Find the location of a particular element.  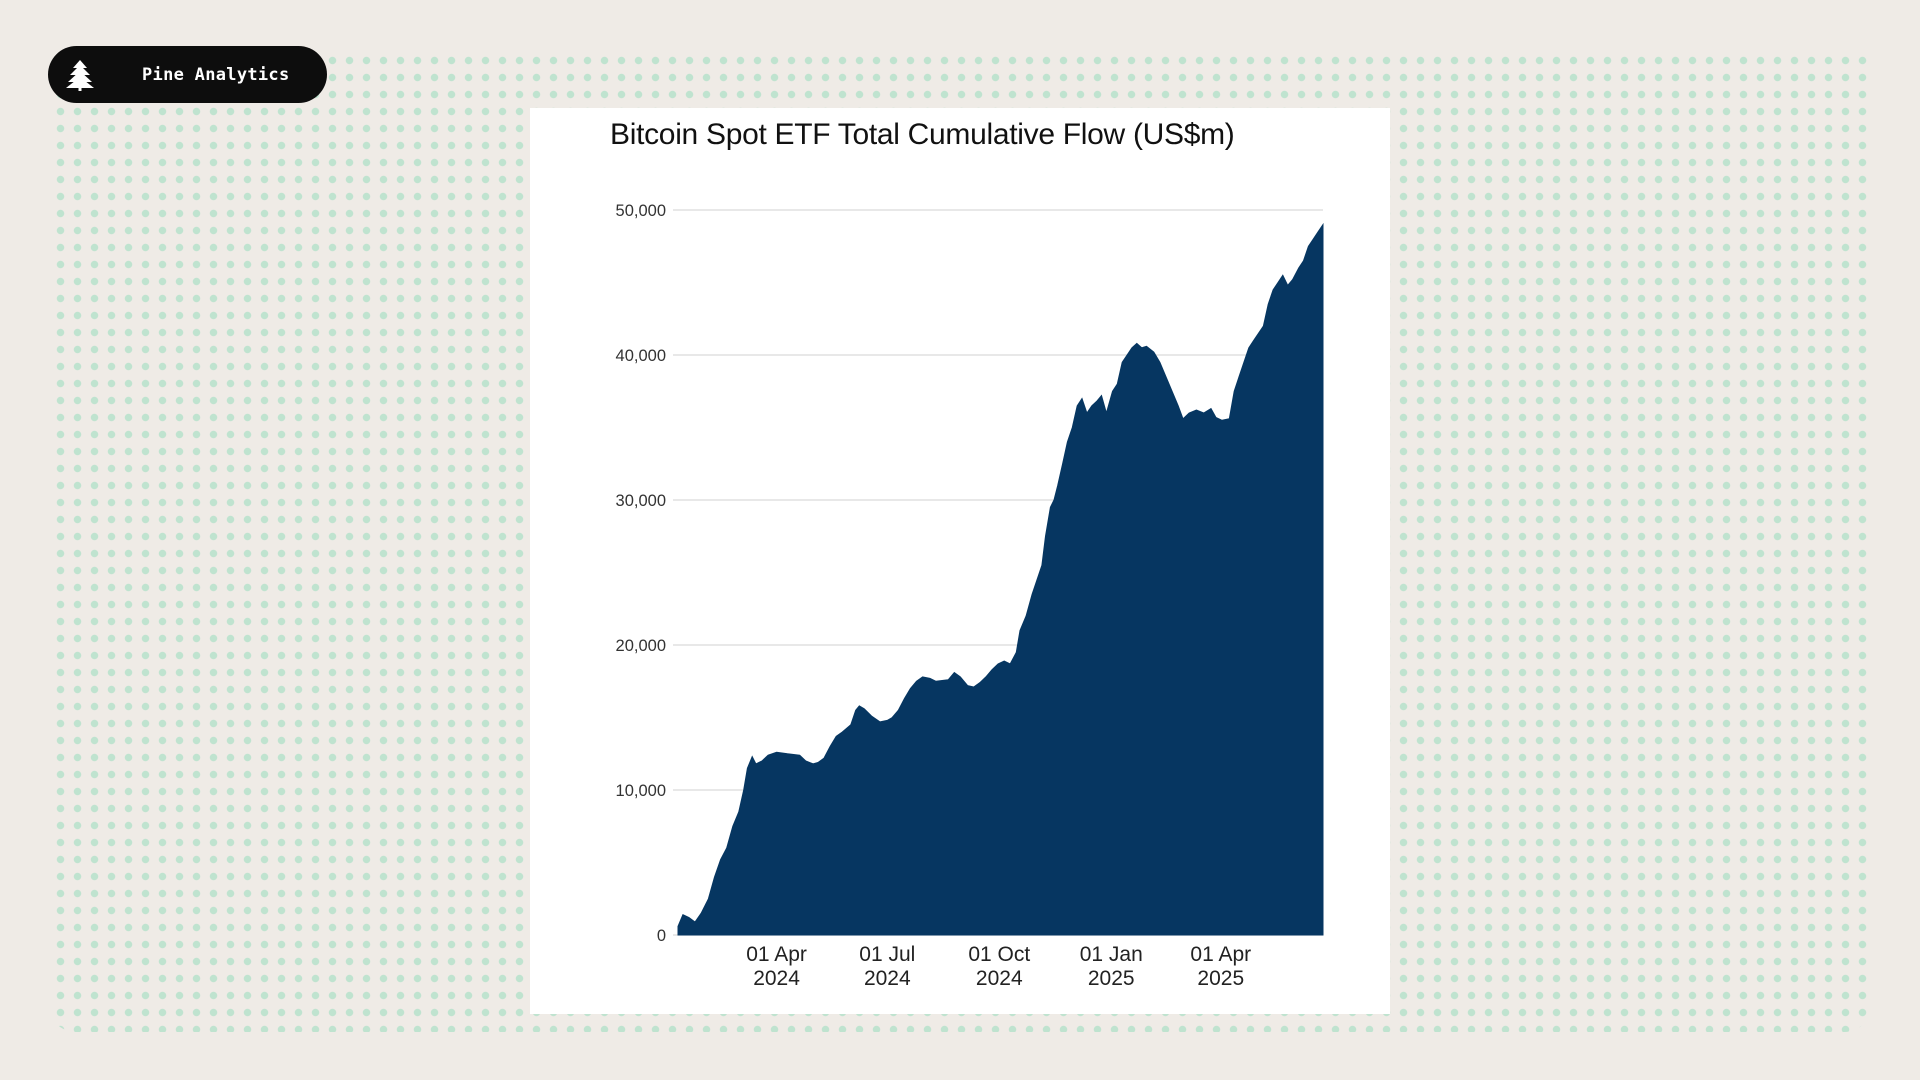

pine-tree-icon is located at coordinates (80, 75).